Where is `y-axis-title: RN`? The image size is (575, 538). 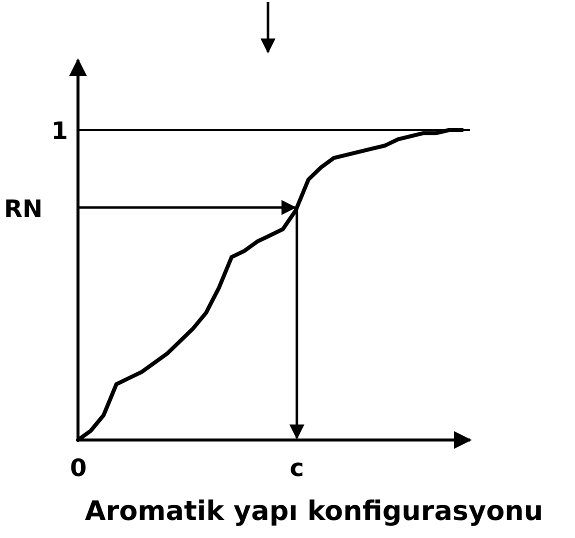
y-axis-title: RN is located at coordinates (23, 208).